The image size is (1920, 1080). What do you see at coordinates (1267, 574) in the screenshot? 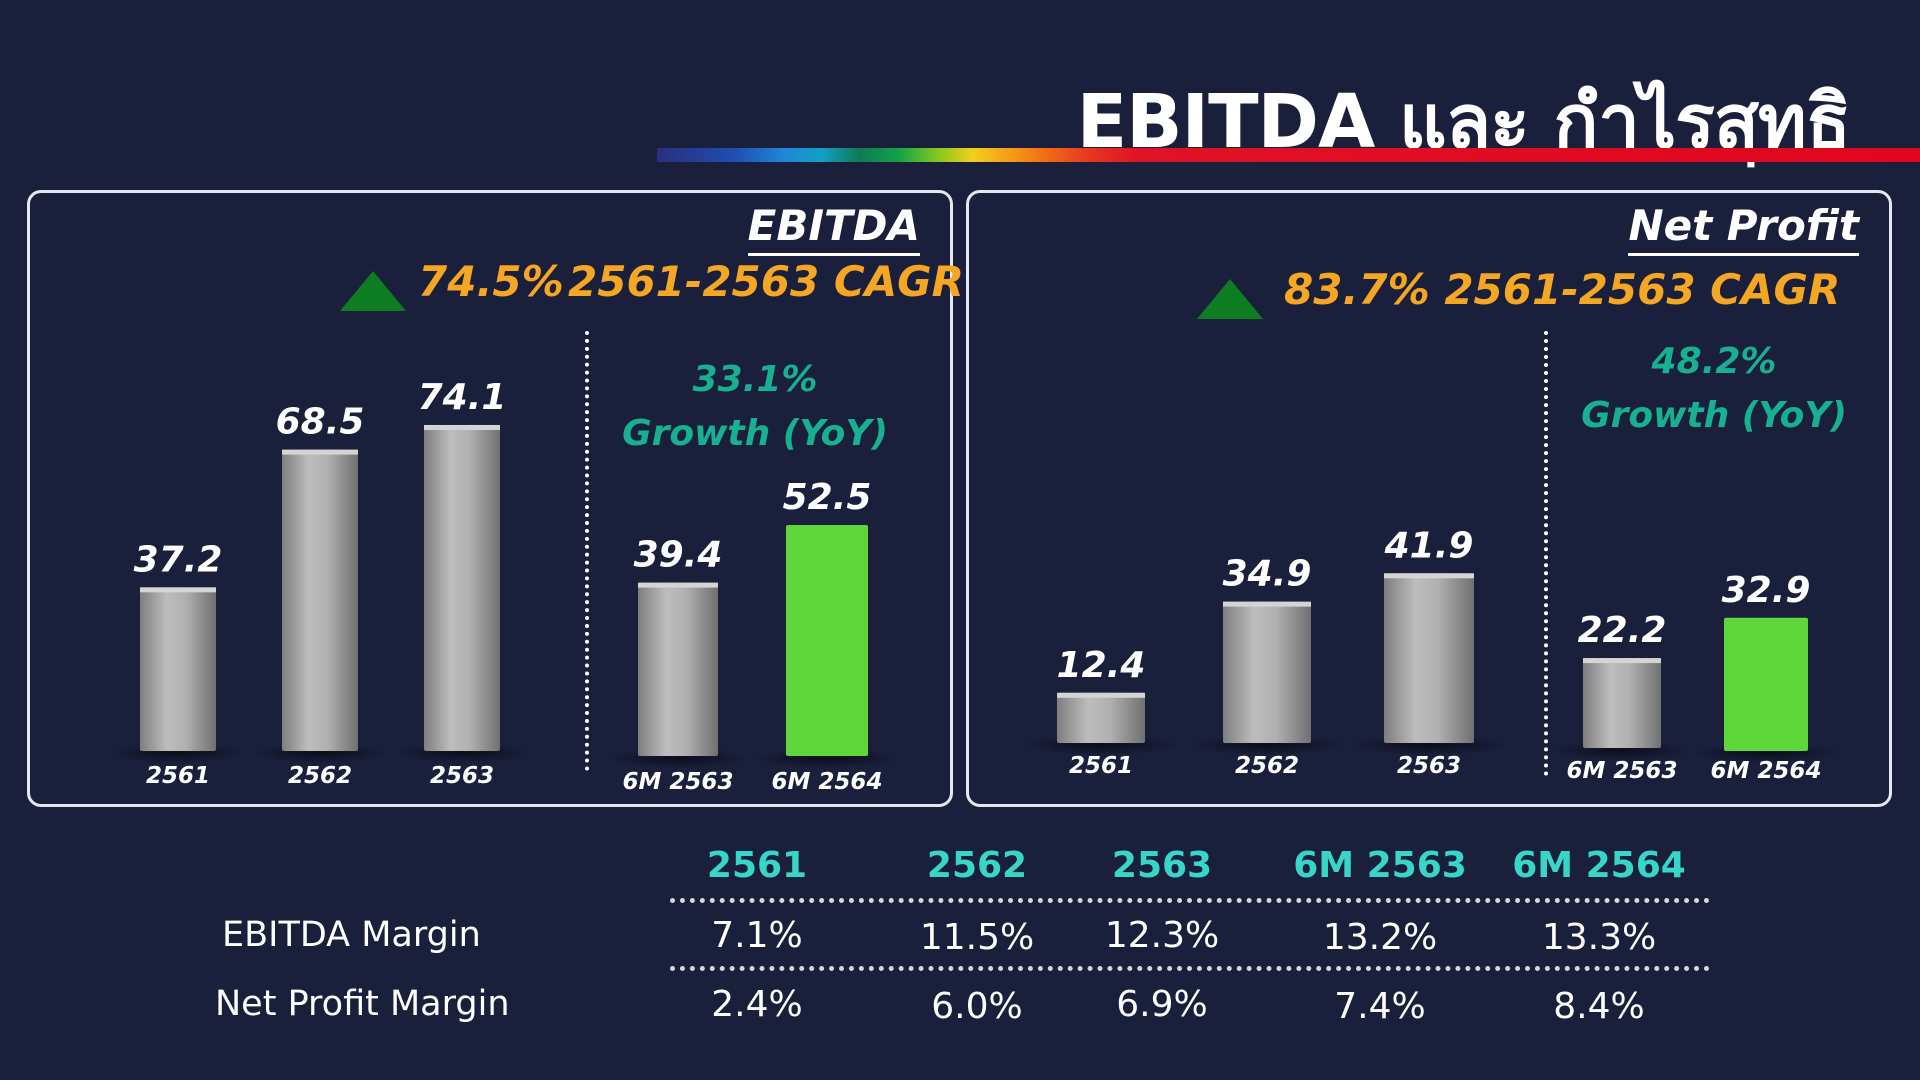
I see `data-label: 34.9` at bounding box center [1267, 574].